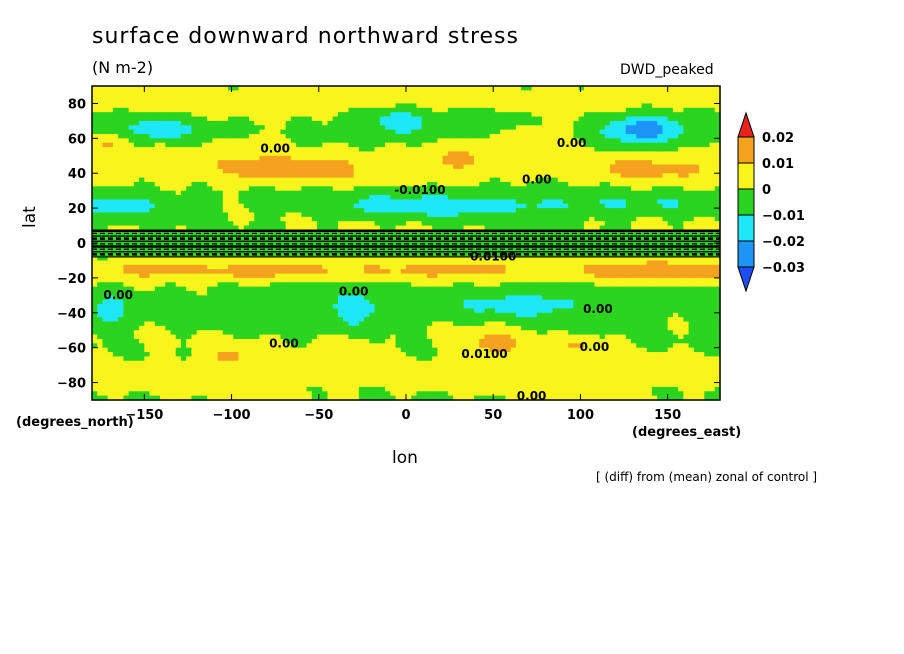 This screenshot has width=904, height=654. What do you see at coordinates (778, 138) in the screenshot?
I see `colorbar-label: 0.02` at bounding box center [778, 138].